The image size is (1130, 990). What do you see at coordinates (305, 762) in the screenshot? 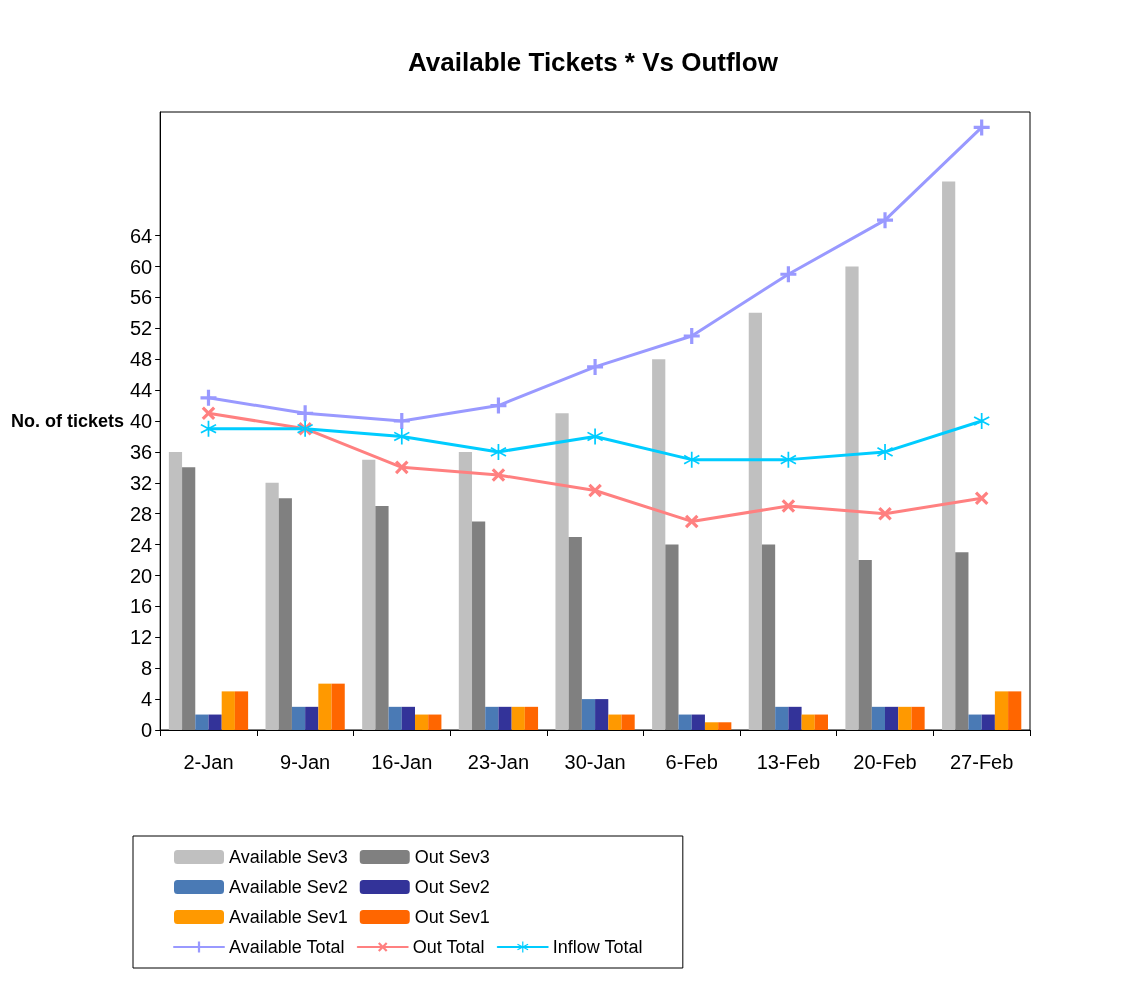
I see `x-tick-label: 9-Jan` at bounding box center [305, 762].